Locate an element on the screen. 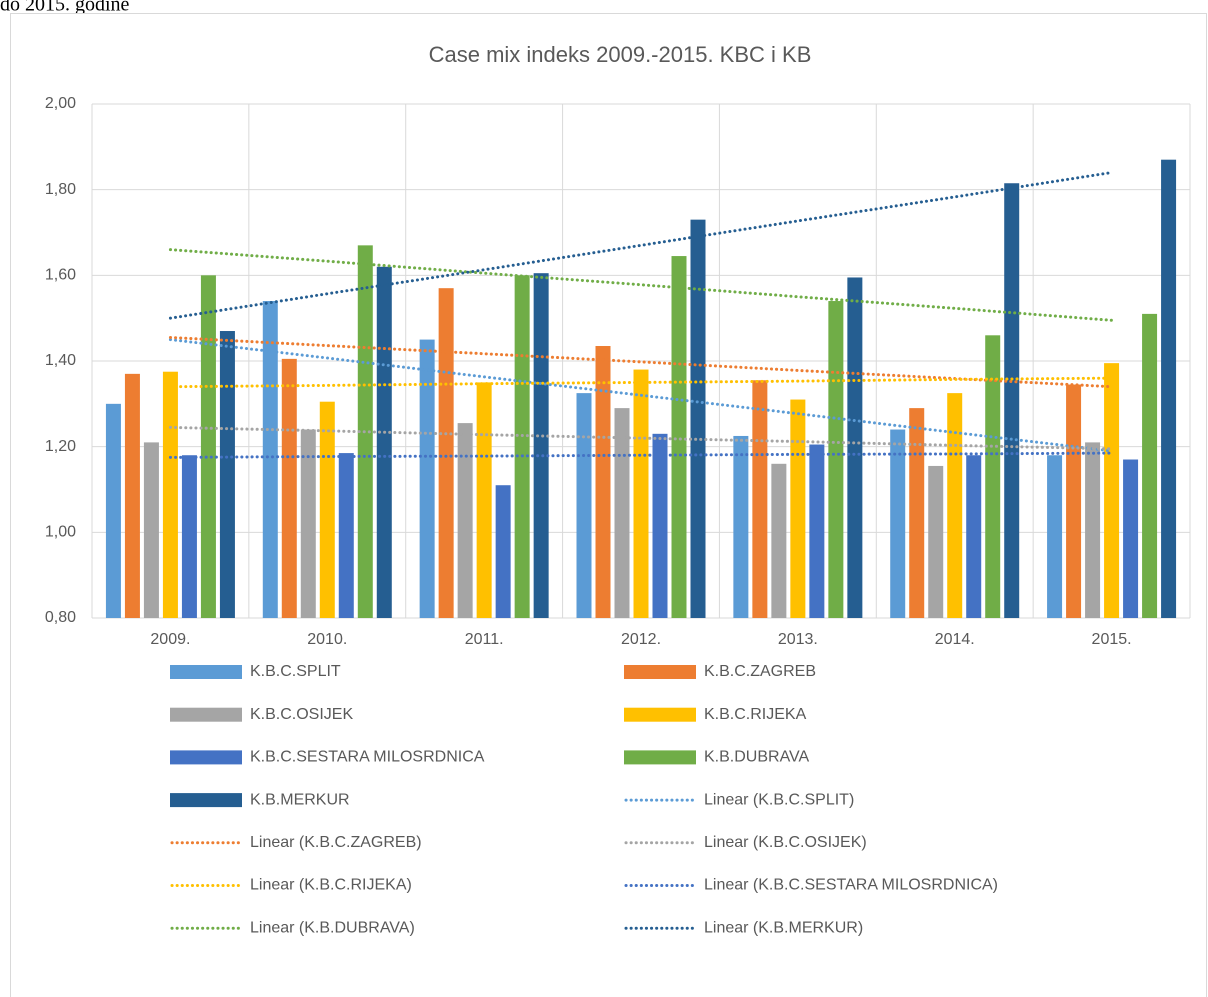  legend-label: K.B.MERKUR is located at coordinates (300, 799).